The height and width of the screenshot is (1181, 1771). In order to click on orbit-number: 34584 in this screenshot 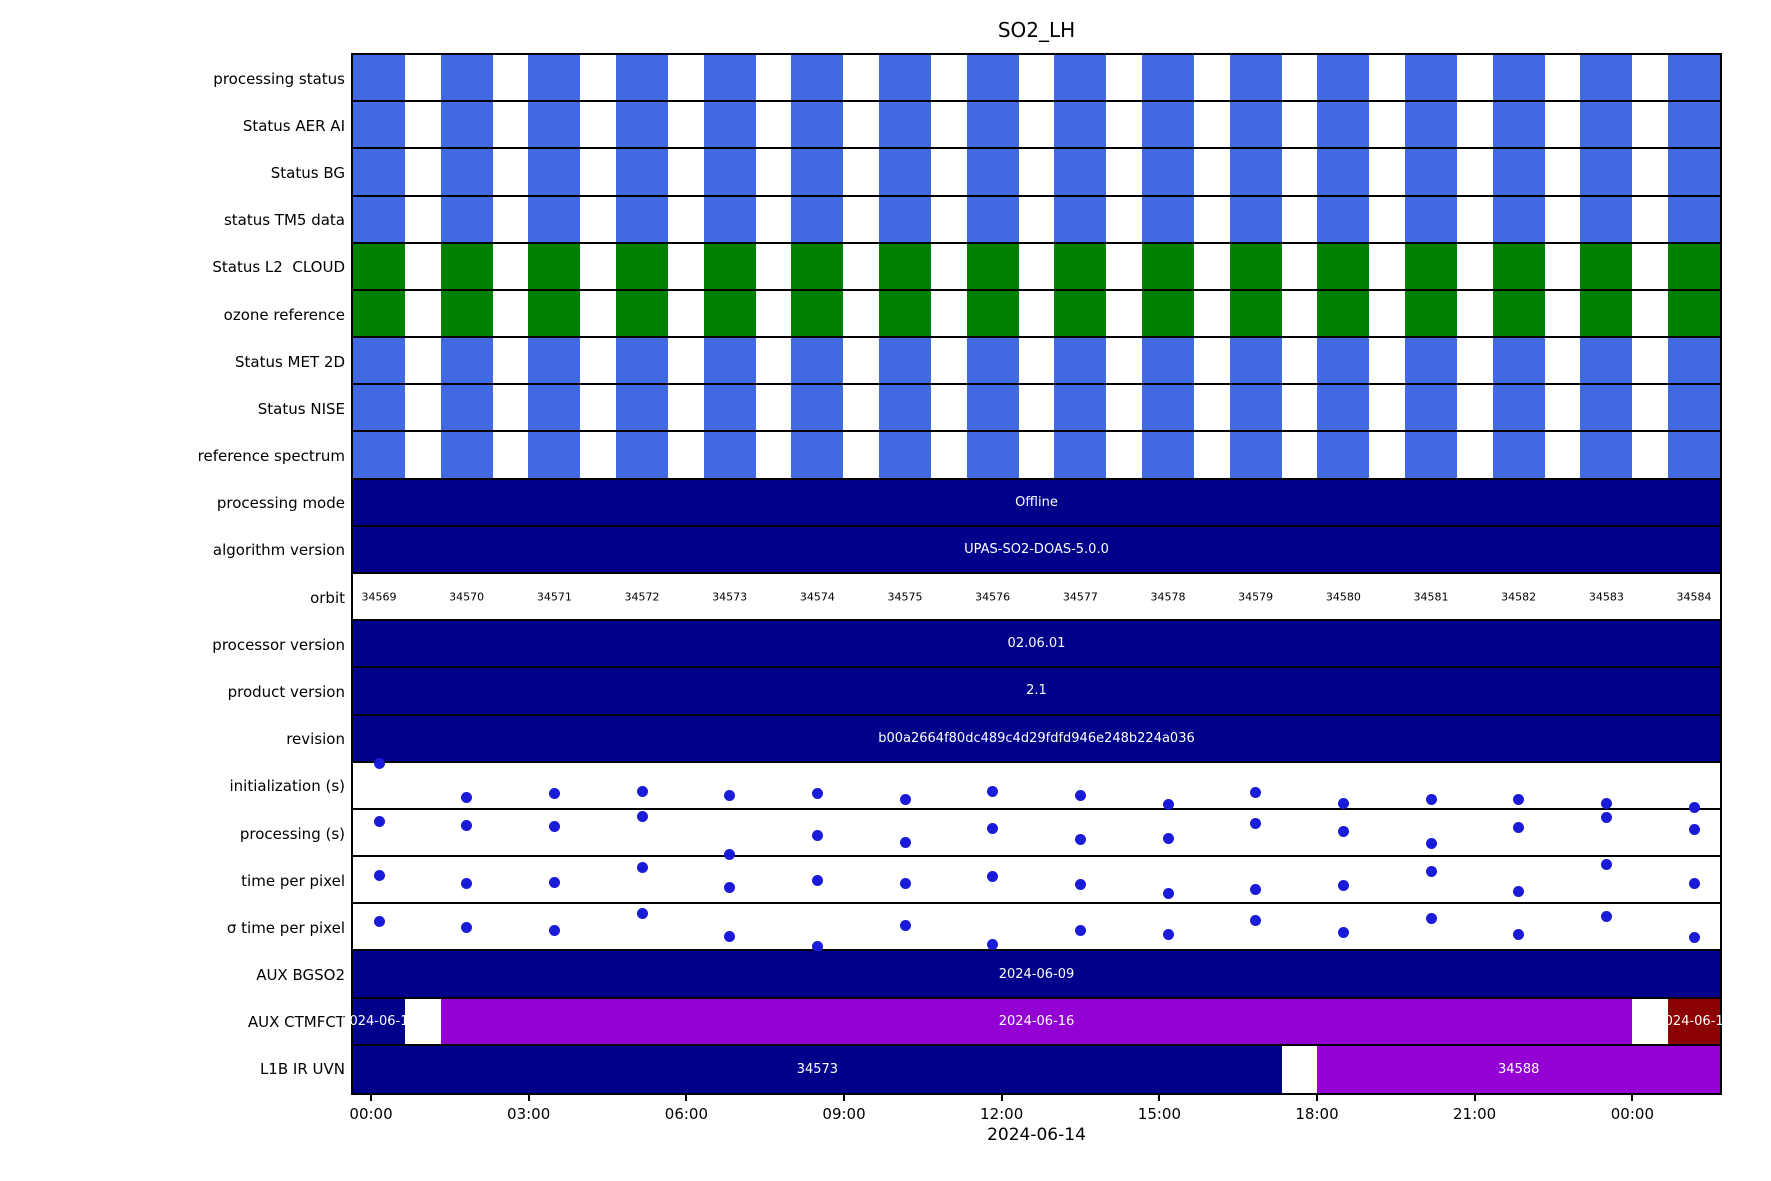, I will do `click(1694, 597)`.